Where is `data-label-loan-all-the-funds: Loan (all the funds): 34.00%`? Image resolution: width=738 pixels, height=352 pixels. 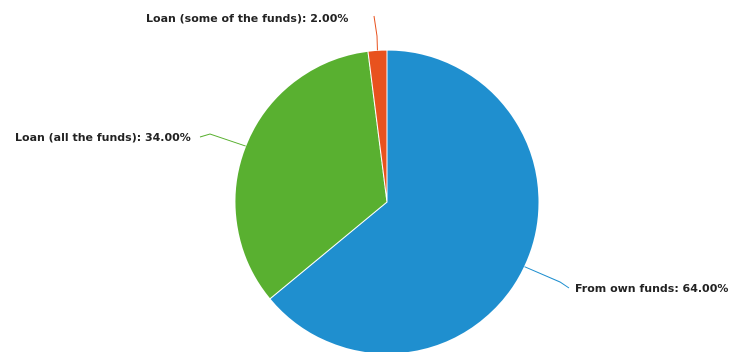 data-label-loan-all-the-funds: Loan (all the funds): 34.00% is located at coordinates (103, 137).